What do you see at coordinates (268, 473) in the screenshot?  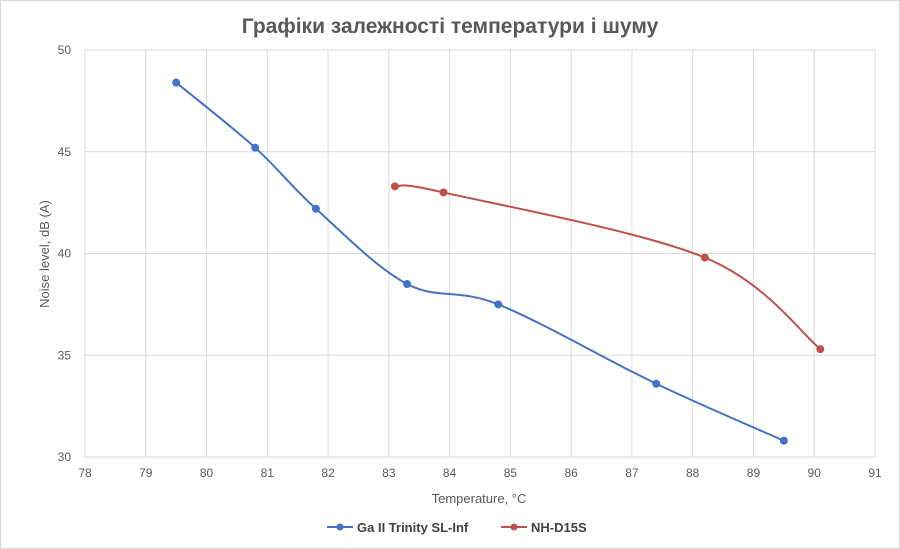 I see `x-tick-label: 81` at bounding box center [268, 473].